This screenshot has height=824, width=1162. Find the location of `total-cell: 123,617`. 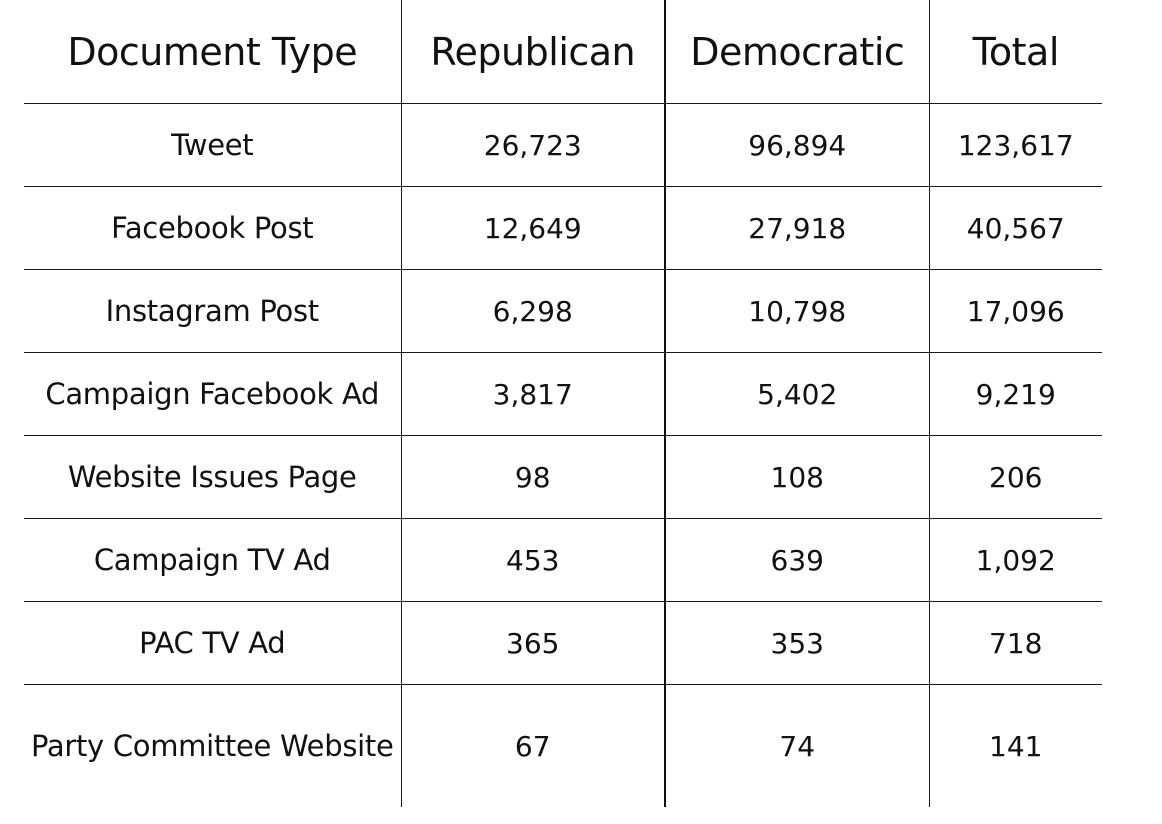

total-cell: 123,617 is located at coordinates (1015, 145).